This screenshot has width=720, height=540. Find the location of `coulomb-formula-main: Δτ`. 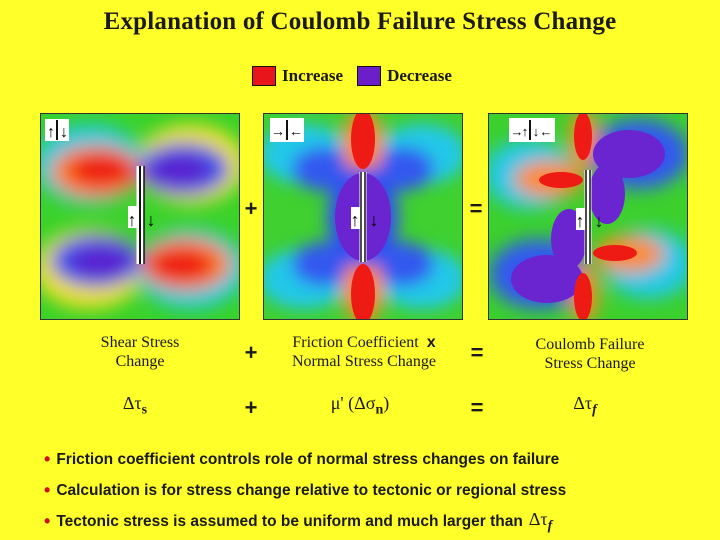

coulomb-formula-main: Δτ is located at coordinates (583, 403).